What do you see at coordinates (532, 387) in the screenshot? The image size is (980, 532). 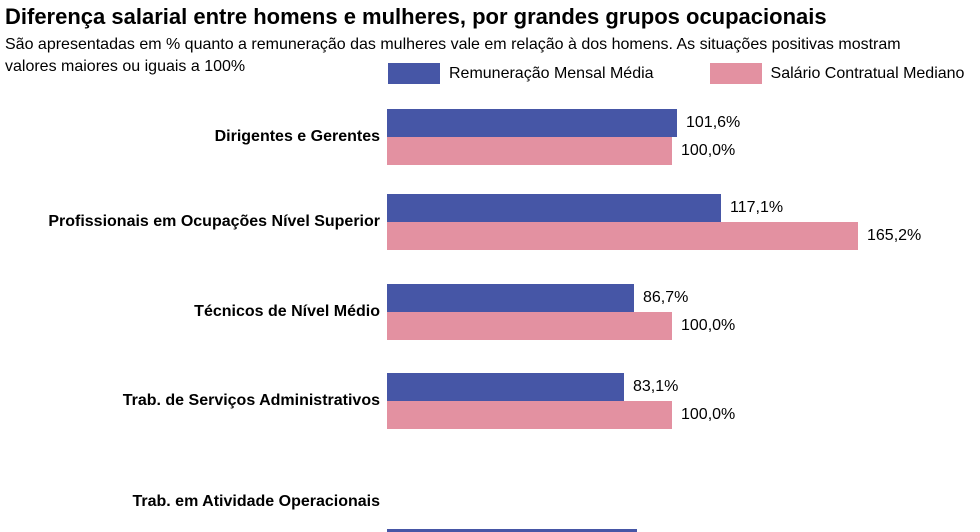 I see `bar-mensal-servicos-adm: 83,1%` at bounding box center [532, 387].